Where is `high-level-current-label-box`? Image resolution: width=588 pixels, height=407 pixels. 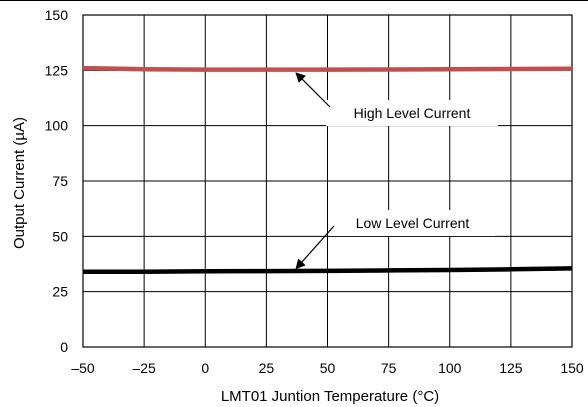 high-level-current-label-box is located at coordinates (412, 113).